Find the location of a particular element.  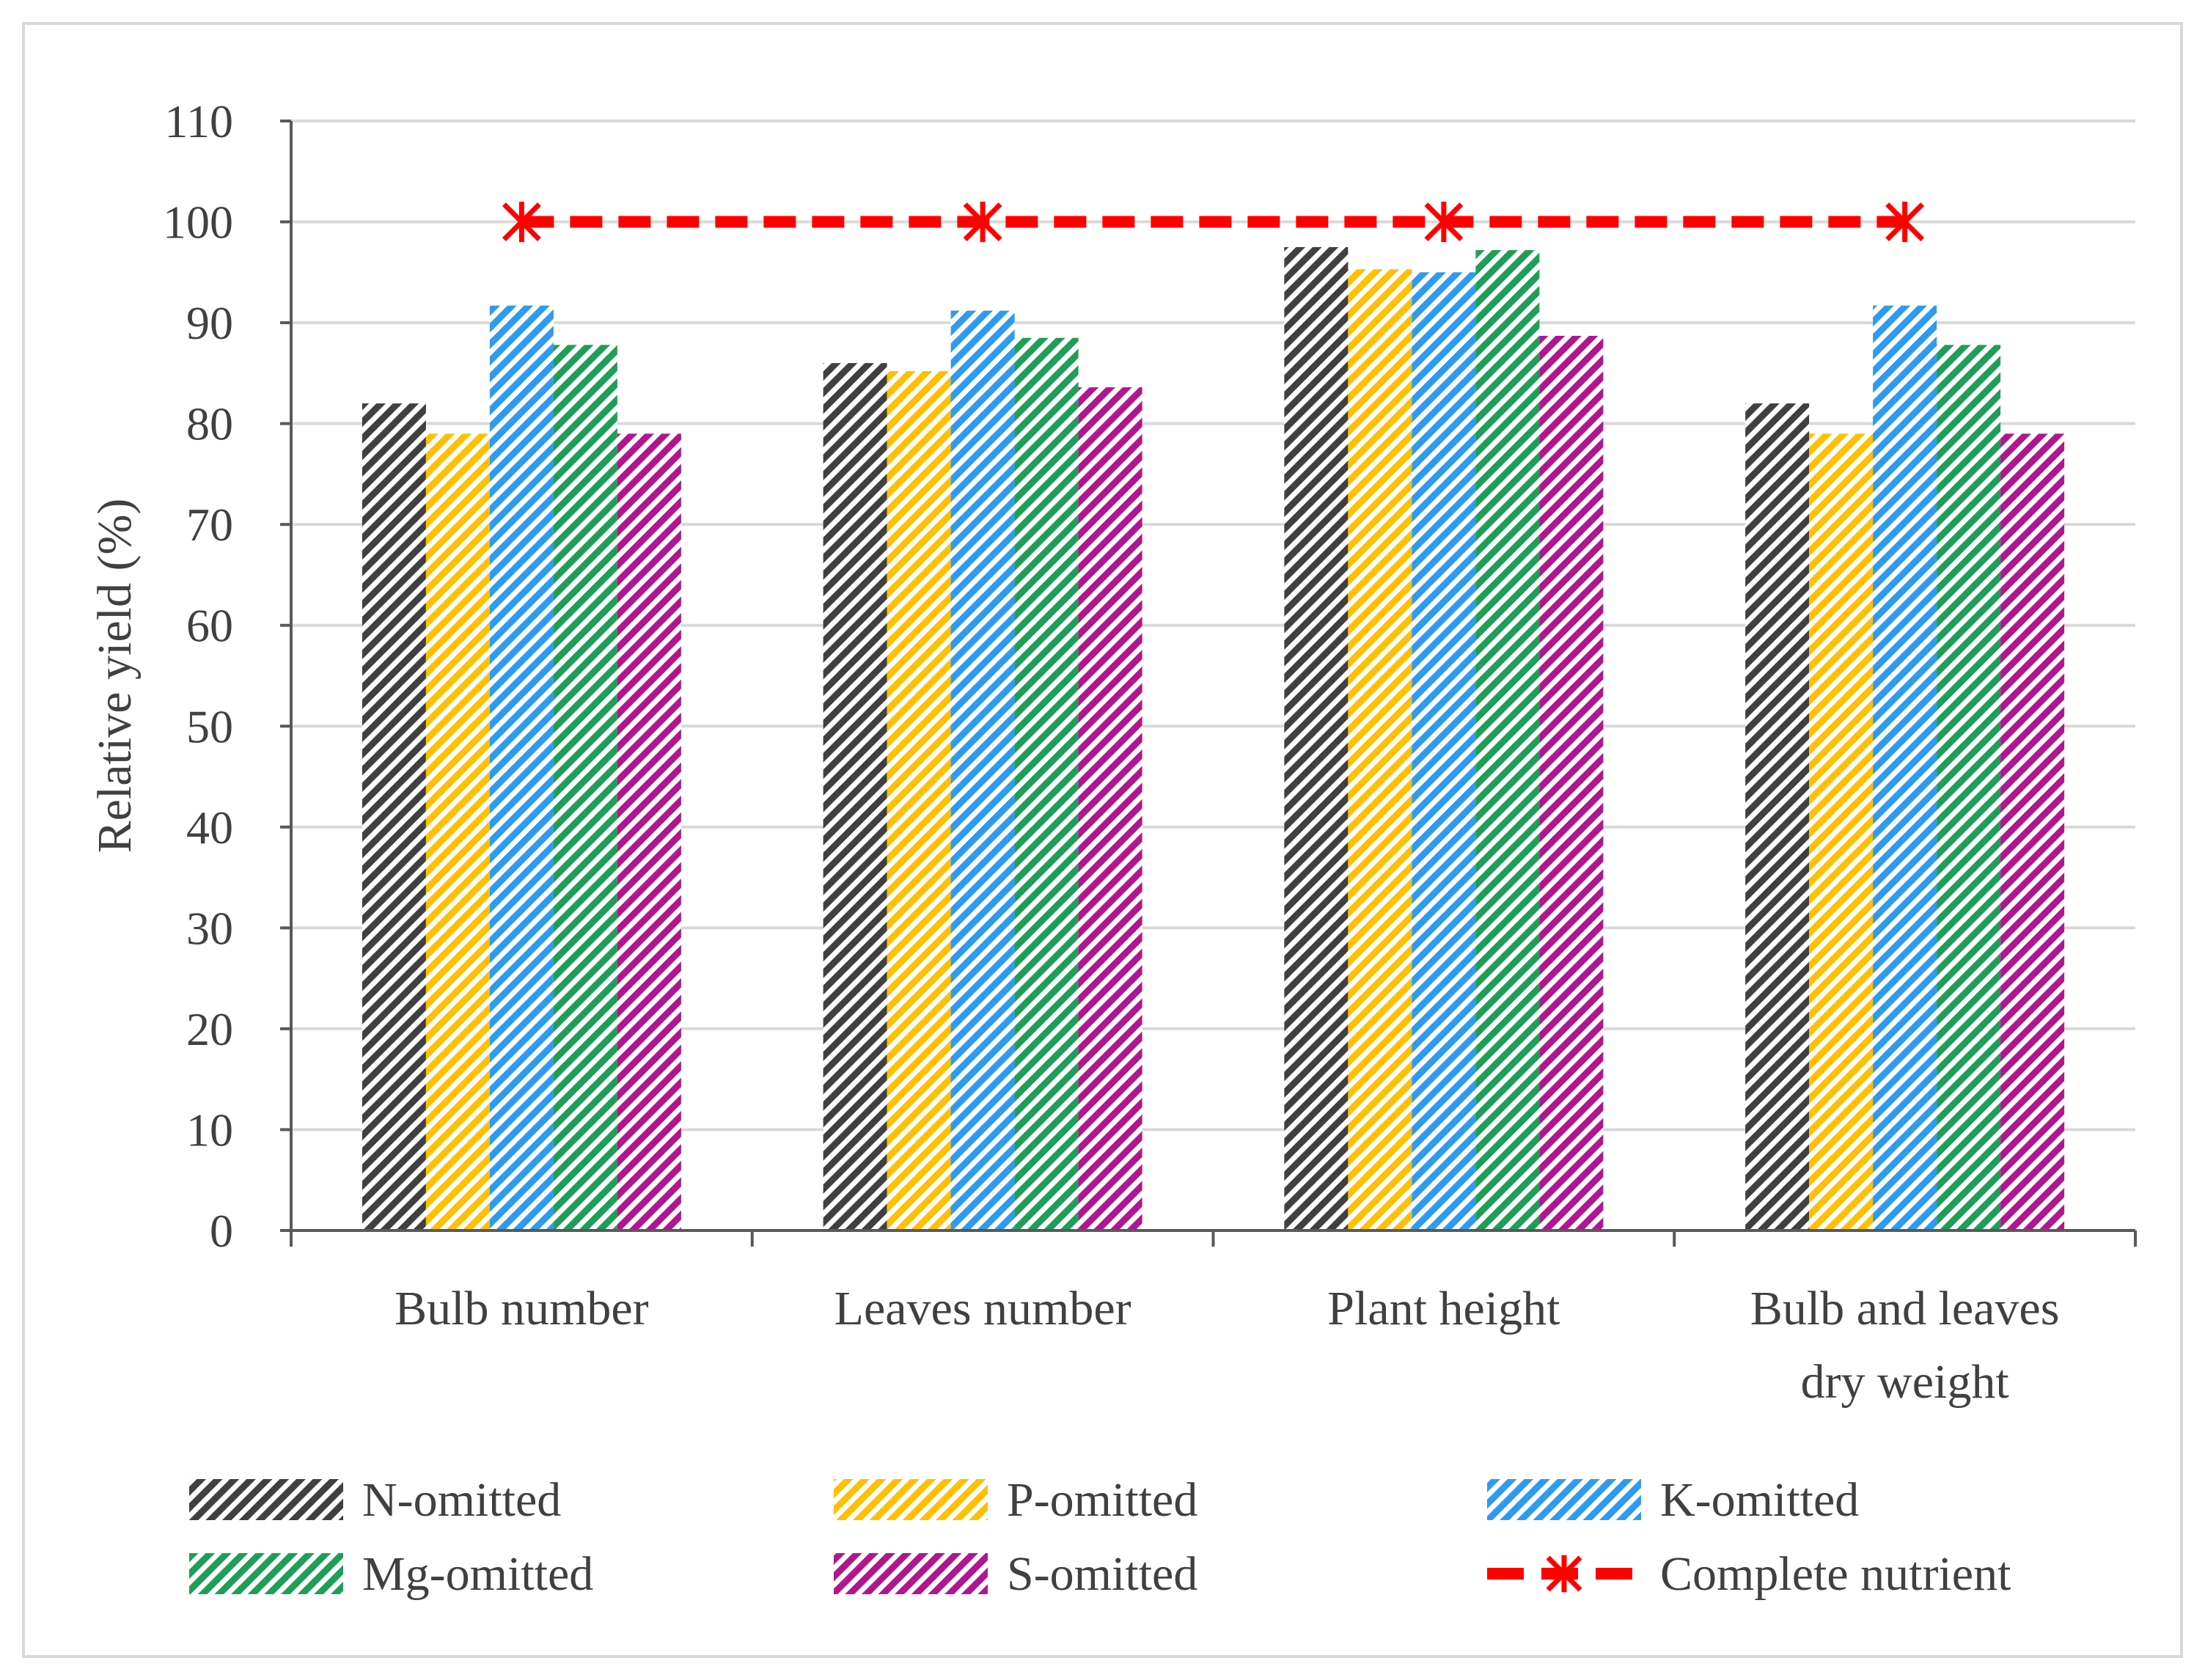

y-tick-label: 60 is located at coordinates (209, 626).